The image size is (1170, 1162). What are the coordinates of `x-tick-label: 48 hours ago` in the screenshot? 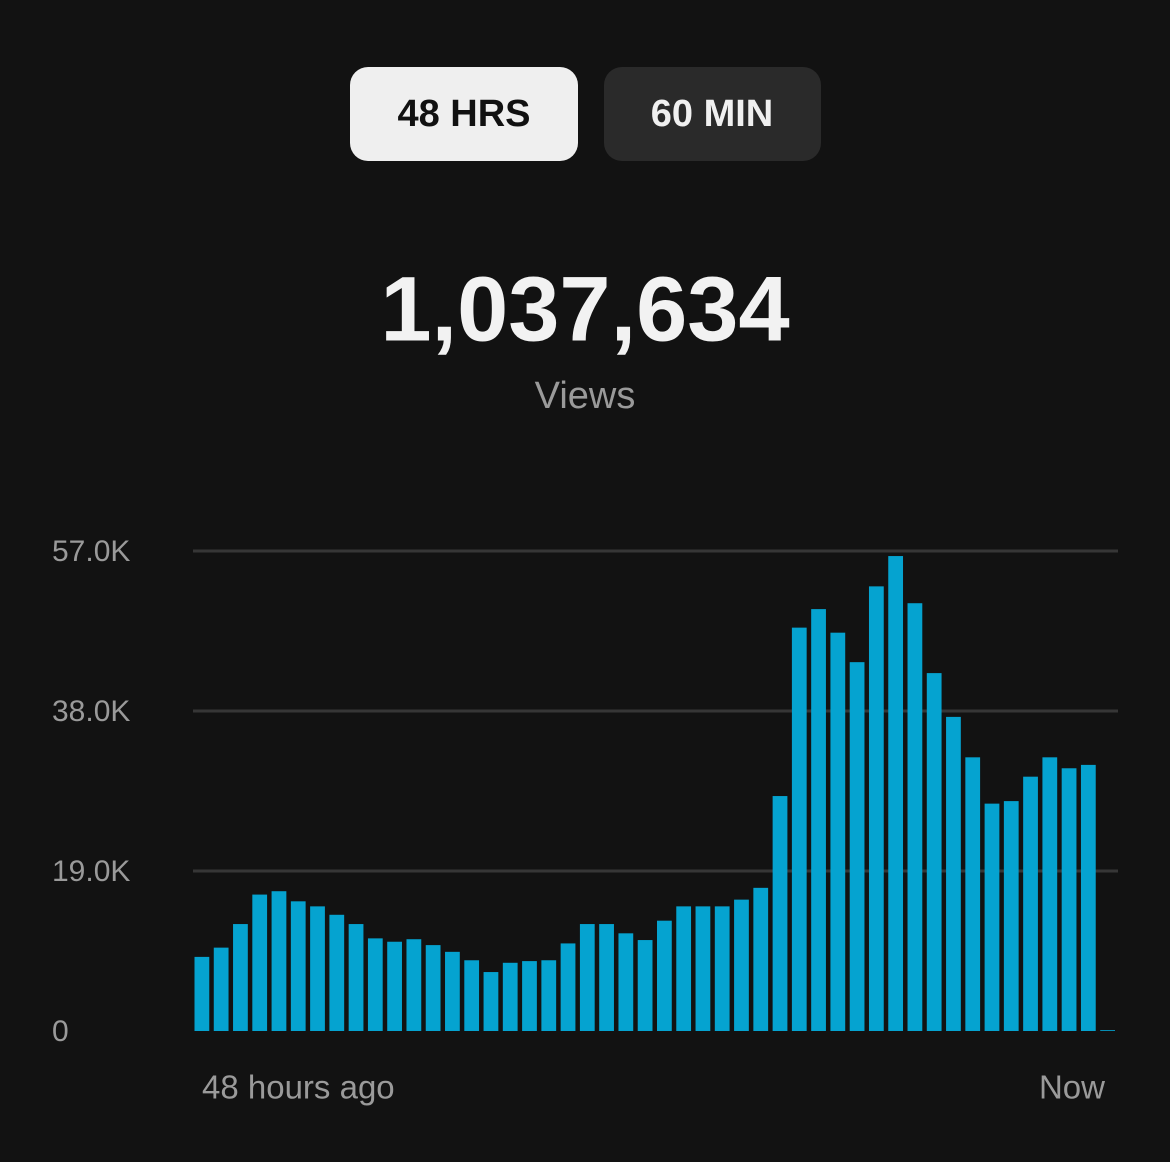 It's located at (298, 1087).